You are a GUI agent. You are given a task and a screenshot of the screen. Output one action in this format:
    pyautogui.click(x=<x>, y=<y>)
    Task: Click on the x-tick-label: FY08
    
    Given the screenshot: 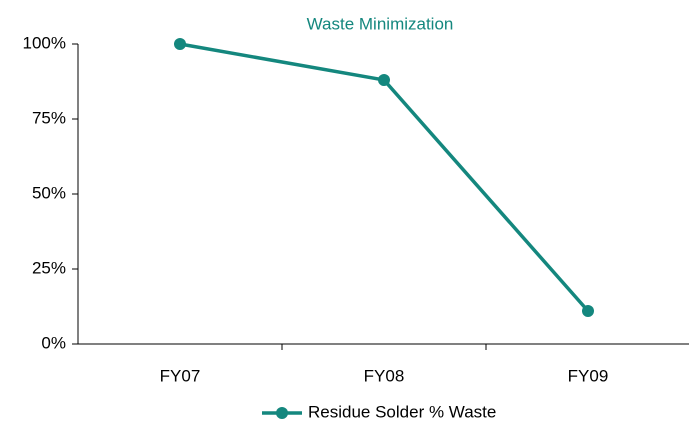 What is the action you would take?
    pyautogui.click(x=384, y=375)
    